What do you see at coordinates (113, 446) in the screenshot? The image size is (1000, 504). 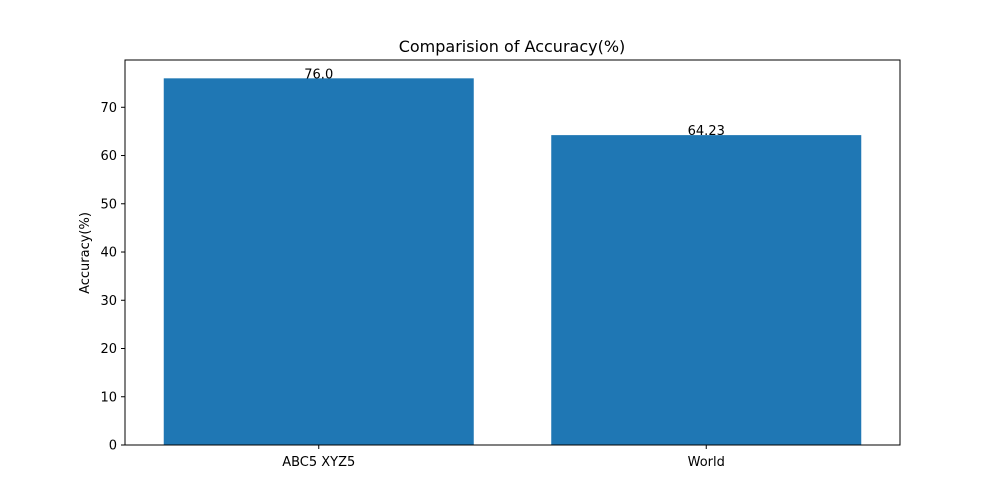 I see `y-tick-label: 0` at bounding box center [113, 446].